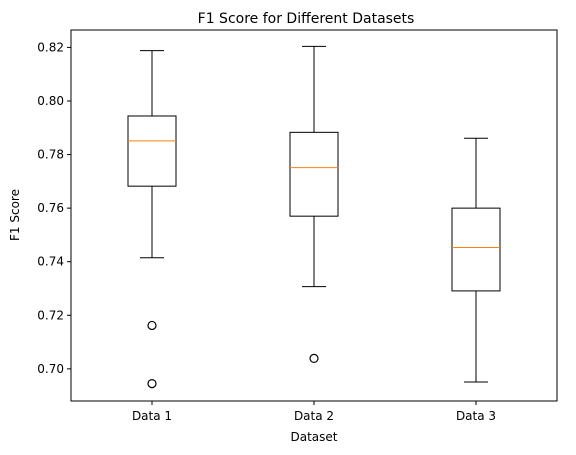 This screenshot has width=576, height=455. I want to click on x-axis: Data 1 Data 2 Data 3, so click(314, 412).